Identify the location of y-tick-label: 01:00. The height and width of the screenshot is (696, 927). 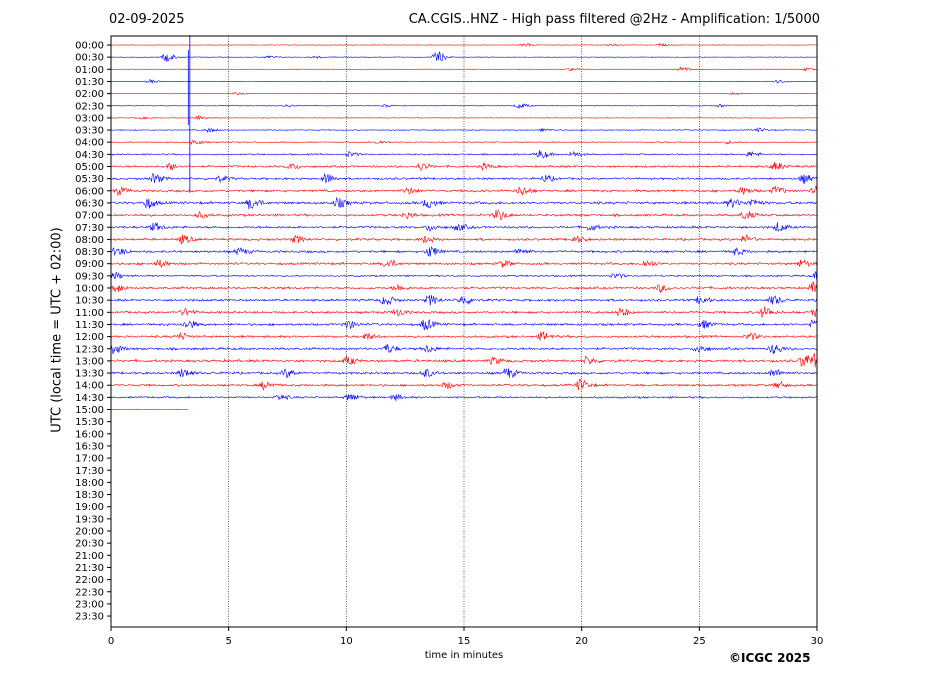
(89, 70).